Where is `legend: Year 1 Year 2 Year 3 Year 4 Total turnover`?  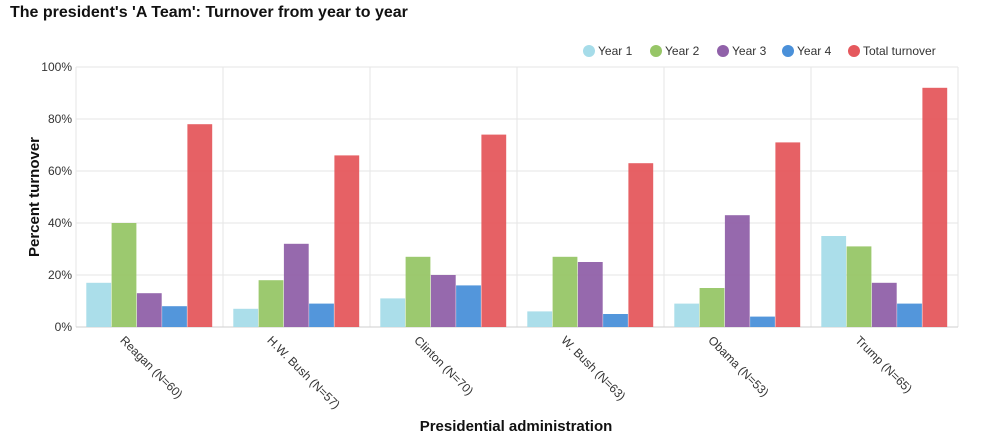 legend: Year 1 Year 2 Year 3 Year 4 Total turnover is located at coordinates (759, 51).